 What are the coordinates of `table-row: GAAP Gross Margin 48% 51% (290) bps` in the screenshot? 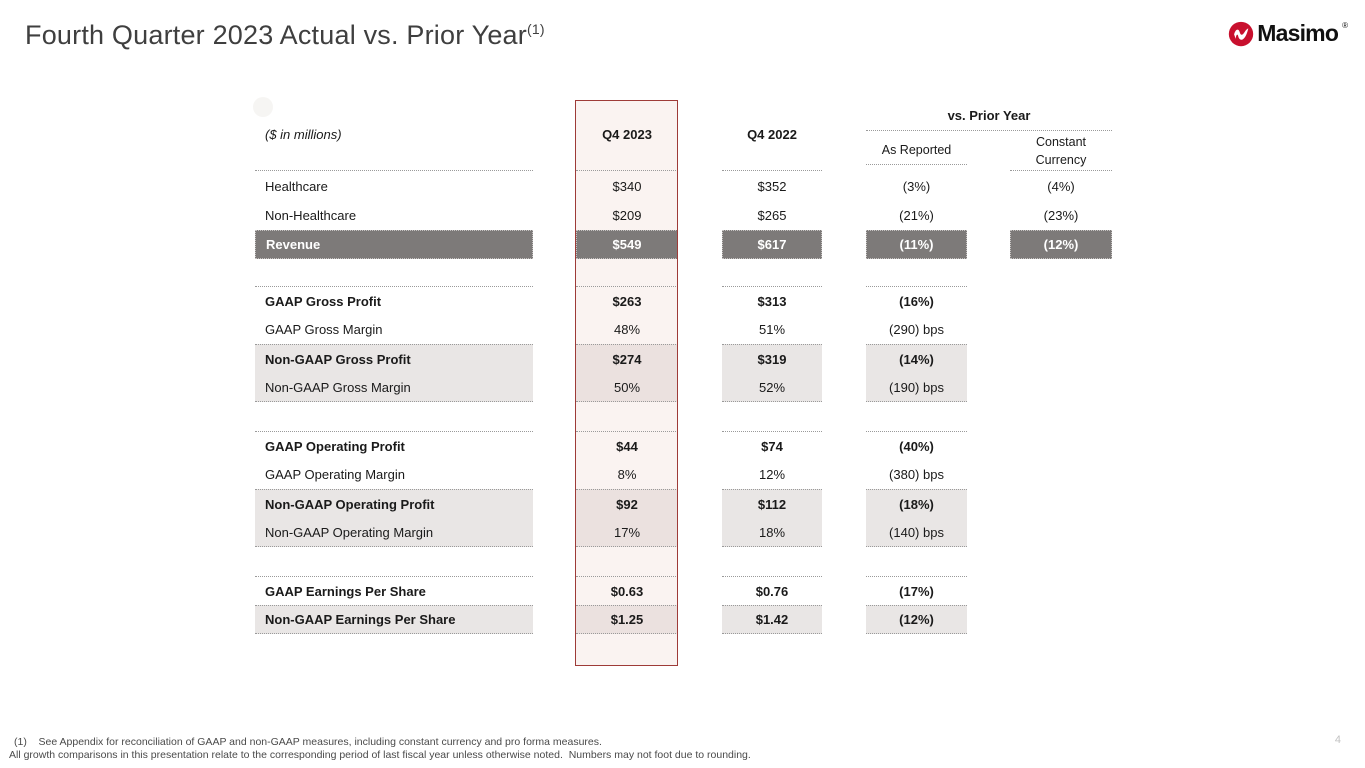 It's located at (683, 329).